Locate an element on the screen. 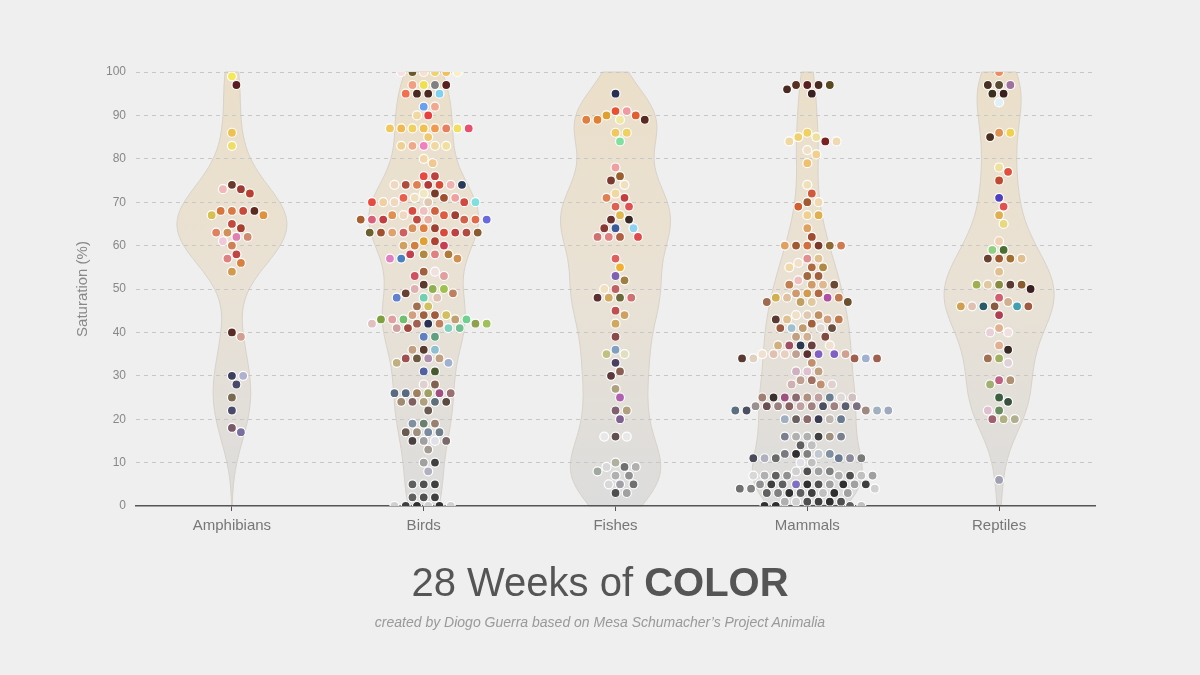 This screenshot has width=1200, height=675. x-tick-label: Mammals is located at coordinates (807, 525).